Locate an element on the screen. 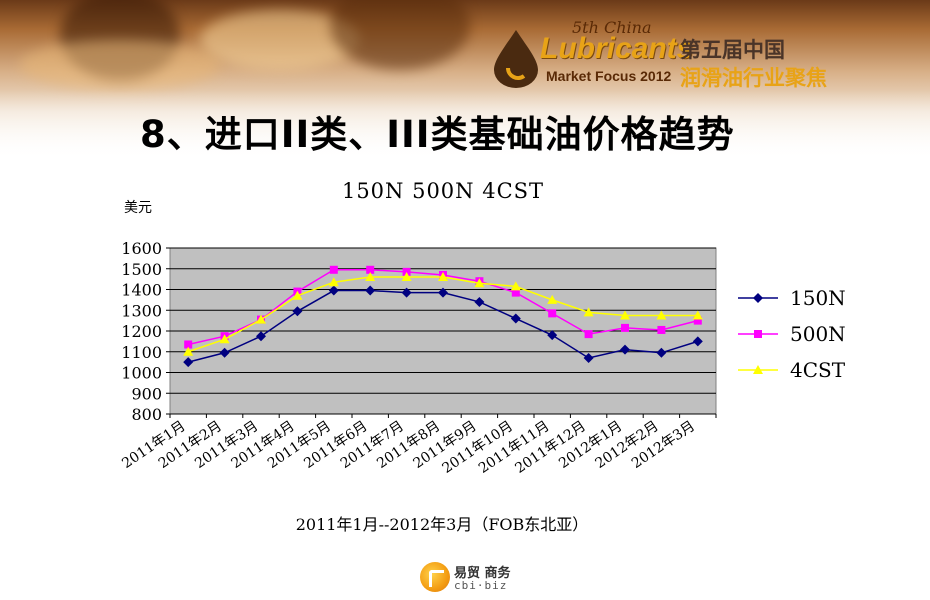  y-tick-label: 1300 is located at coordinates (141, 310).